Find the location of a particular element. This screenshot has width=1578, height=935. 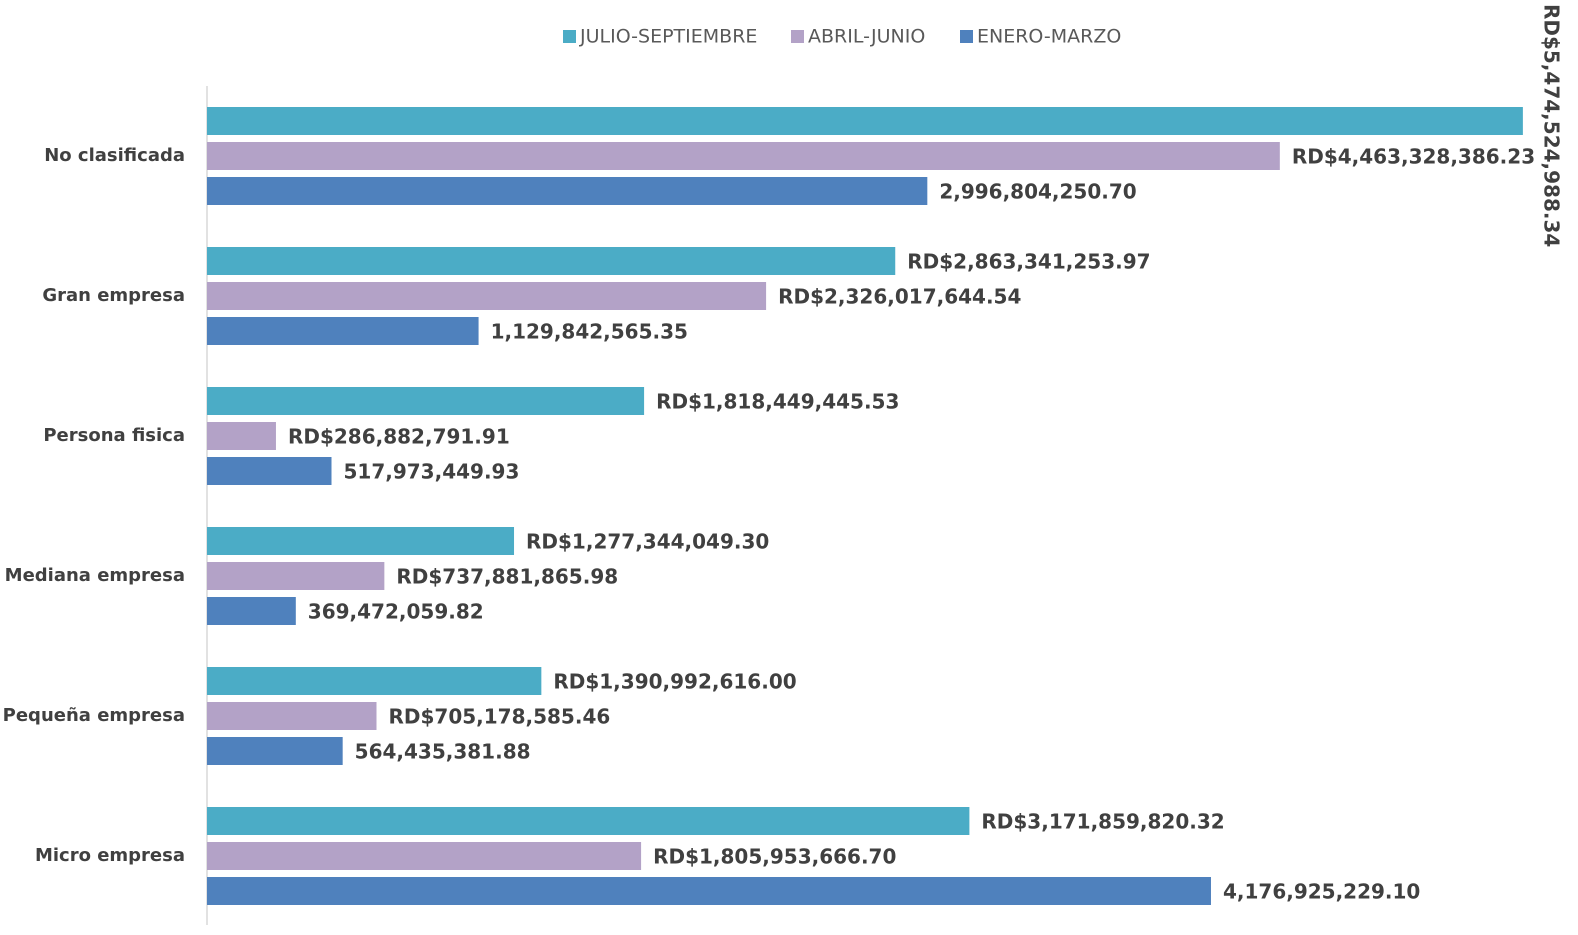

data-label: 4,176,925,229.10 is located at coordinates (1321, 892).